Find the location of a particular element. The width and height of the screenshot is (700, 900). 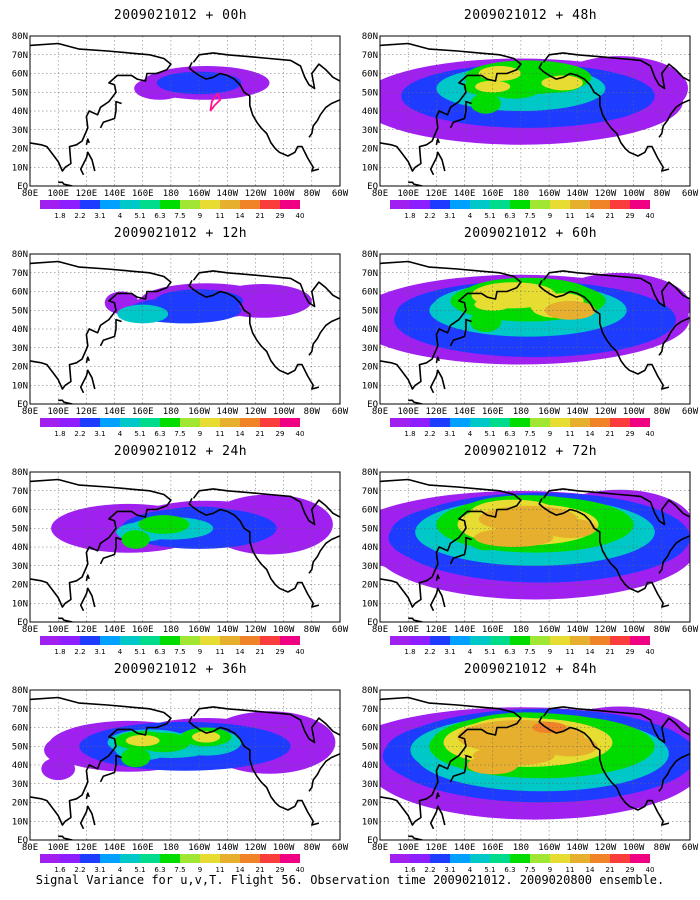

x-tick-label: 120E is located at coordinates (437, 412).